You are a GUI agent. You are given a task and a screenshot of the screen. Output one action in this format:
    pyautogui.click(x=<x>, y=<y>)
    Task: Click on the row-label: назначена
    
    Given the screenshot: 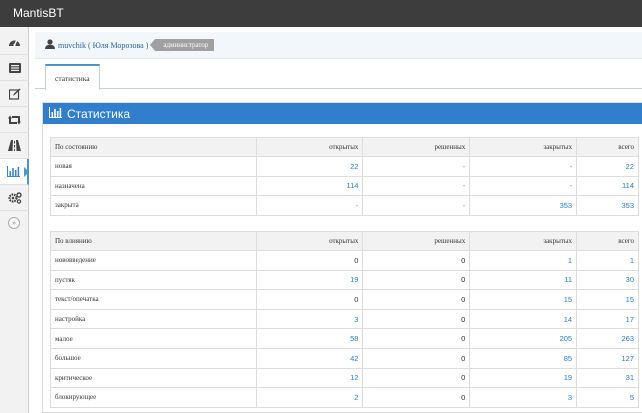 What is the action you would take?
    pyautogui.click(x=153, y=186)
    